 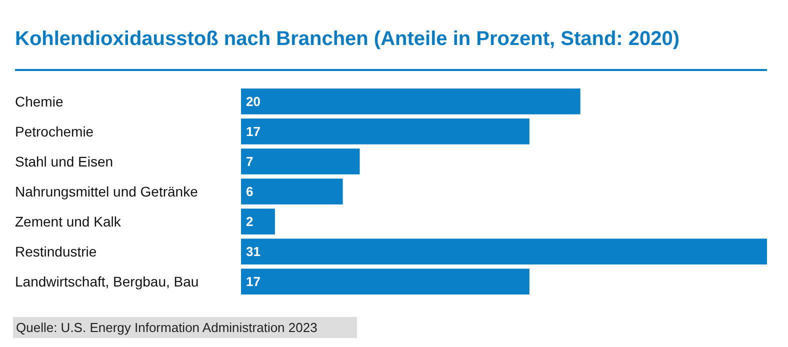 What do you see at coordinates (167, 327) in the screenshot?
I see `source-note: Quelle: U.S. Energy Information Administration 2023` at bounding box center [167, 327].